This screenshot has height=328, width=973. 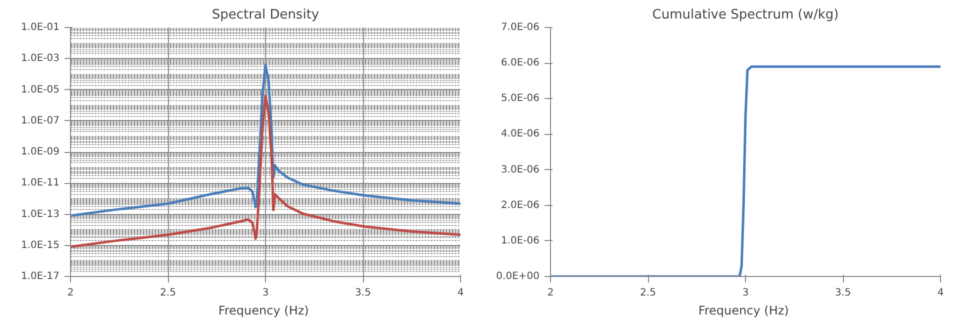 I want to click on y-tick-label: 1.0E-01, so click(x=40, y=27).